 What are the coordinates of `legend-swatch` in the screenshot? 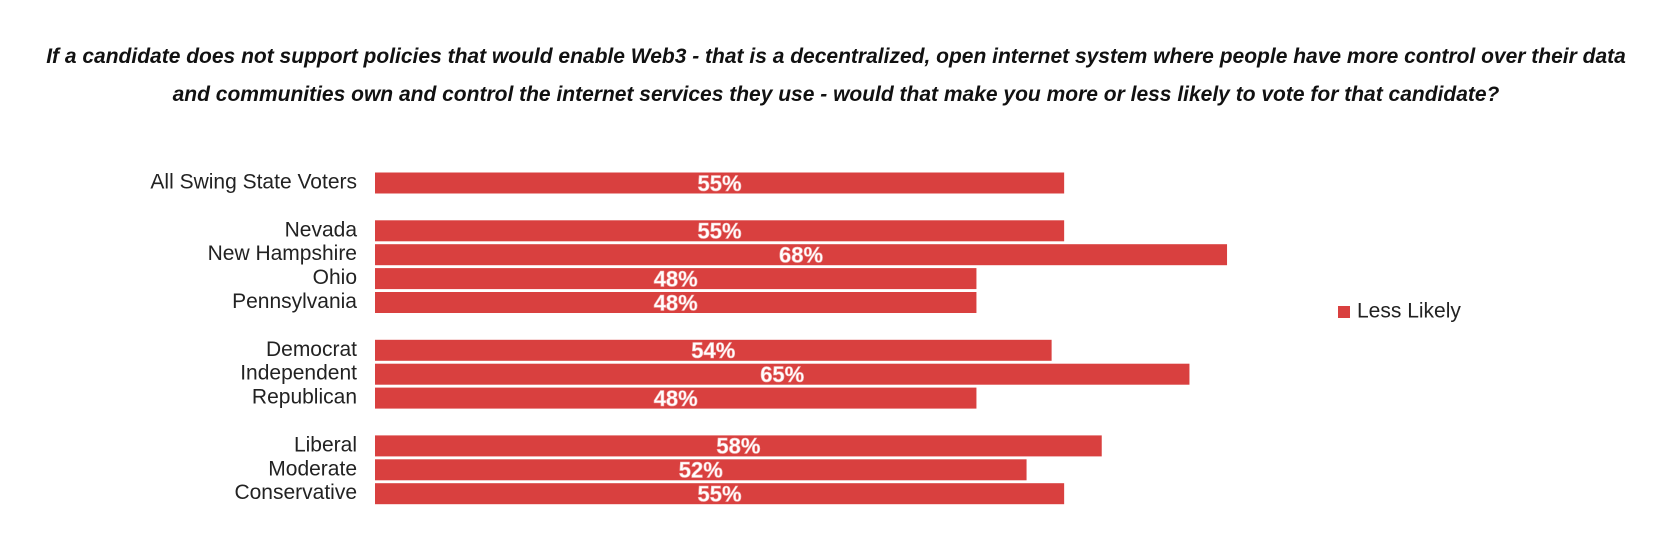 It's located at (1344, 312).